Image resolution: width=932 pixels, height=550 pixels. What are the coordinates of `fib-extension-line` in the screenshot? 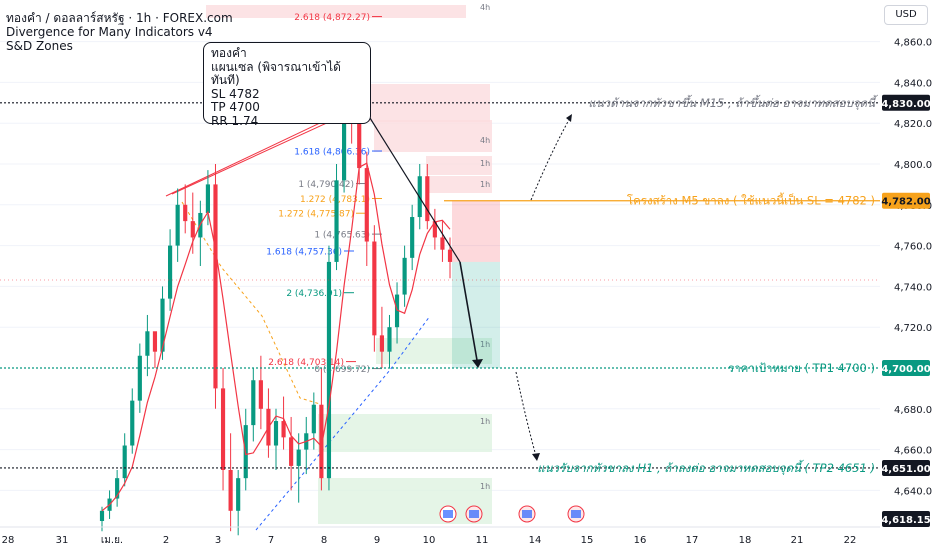 It's located at (251, 303).